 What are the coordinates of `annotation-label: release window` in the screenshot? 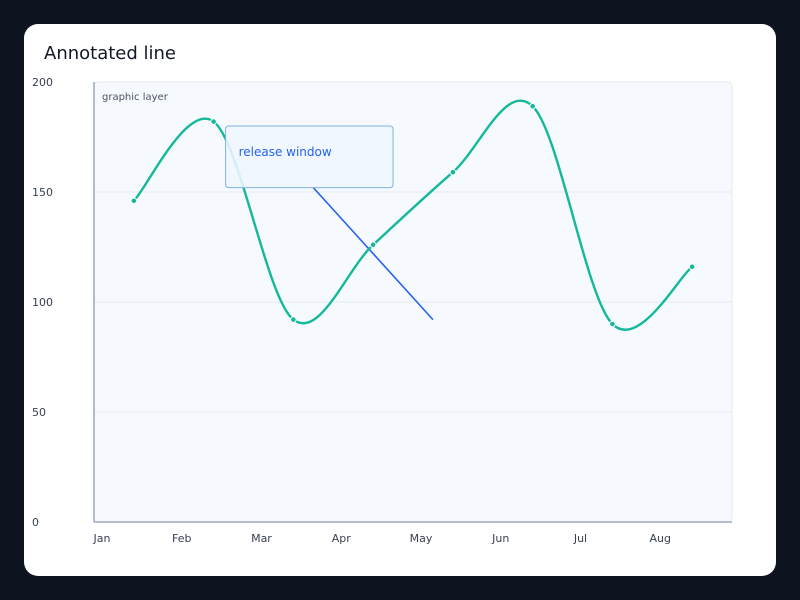 It's located at (285, 152).